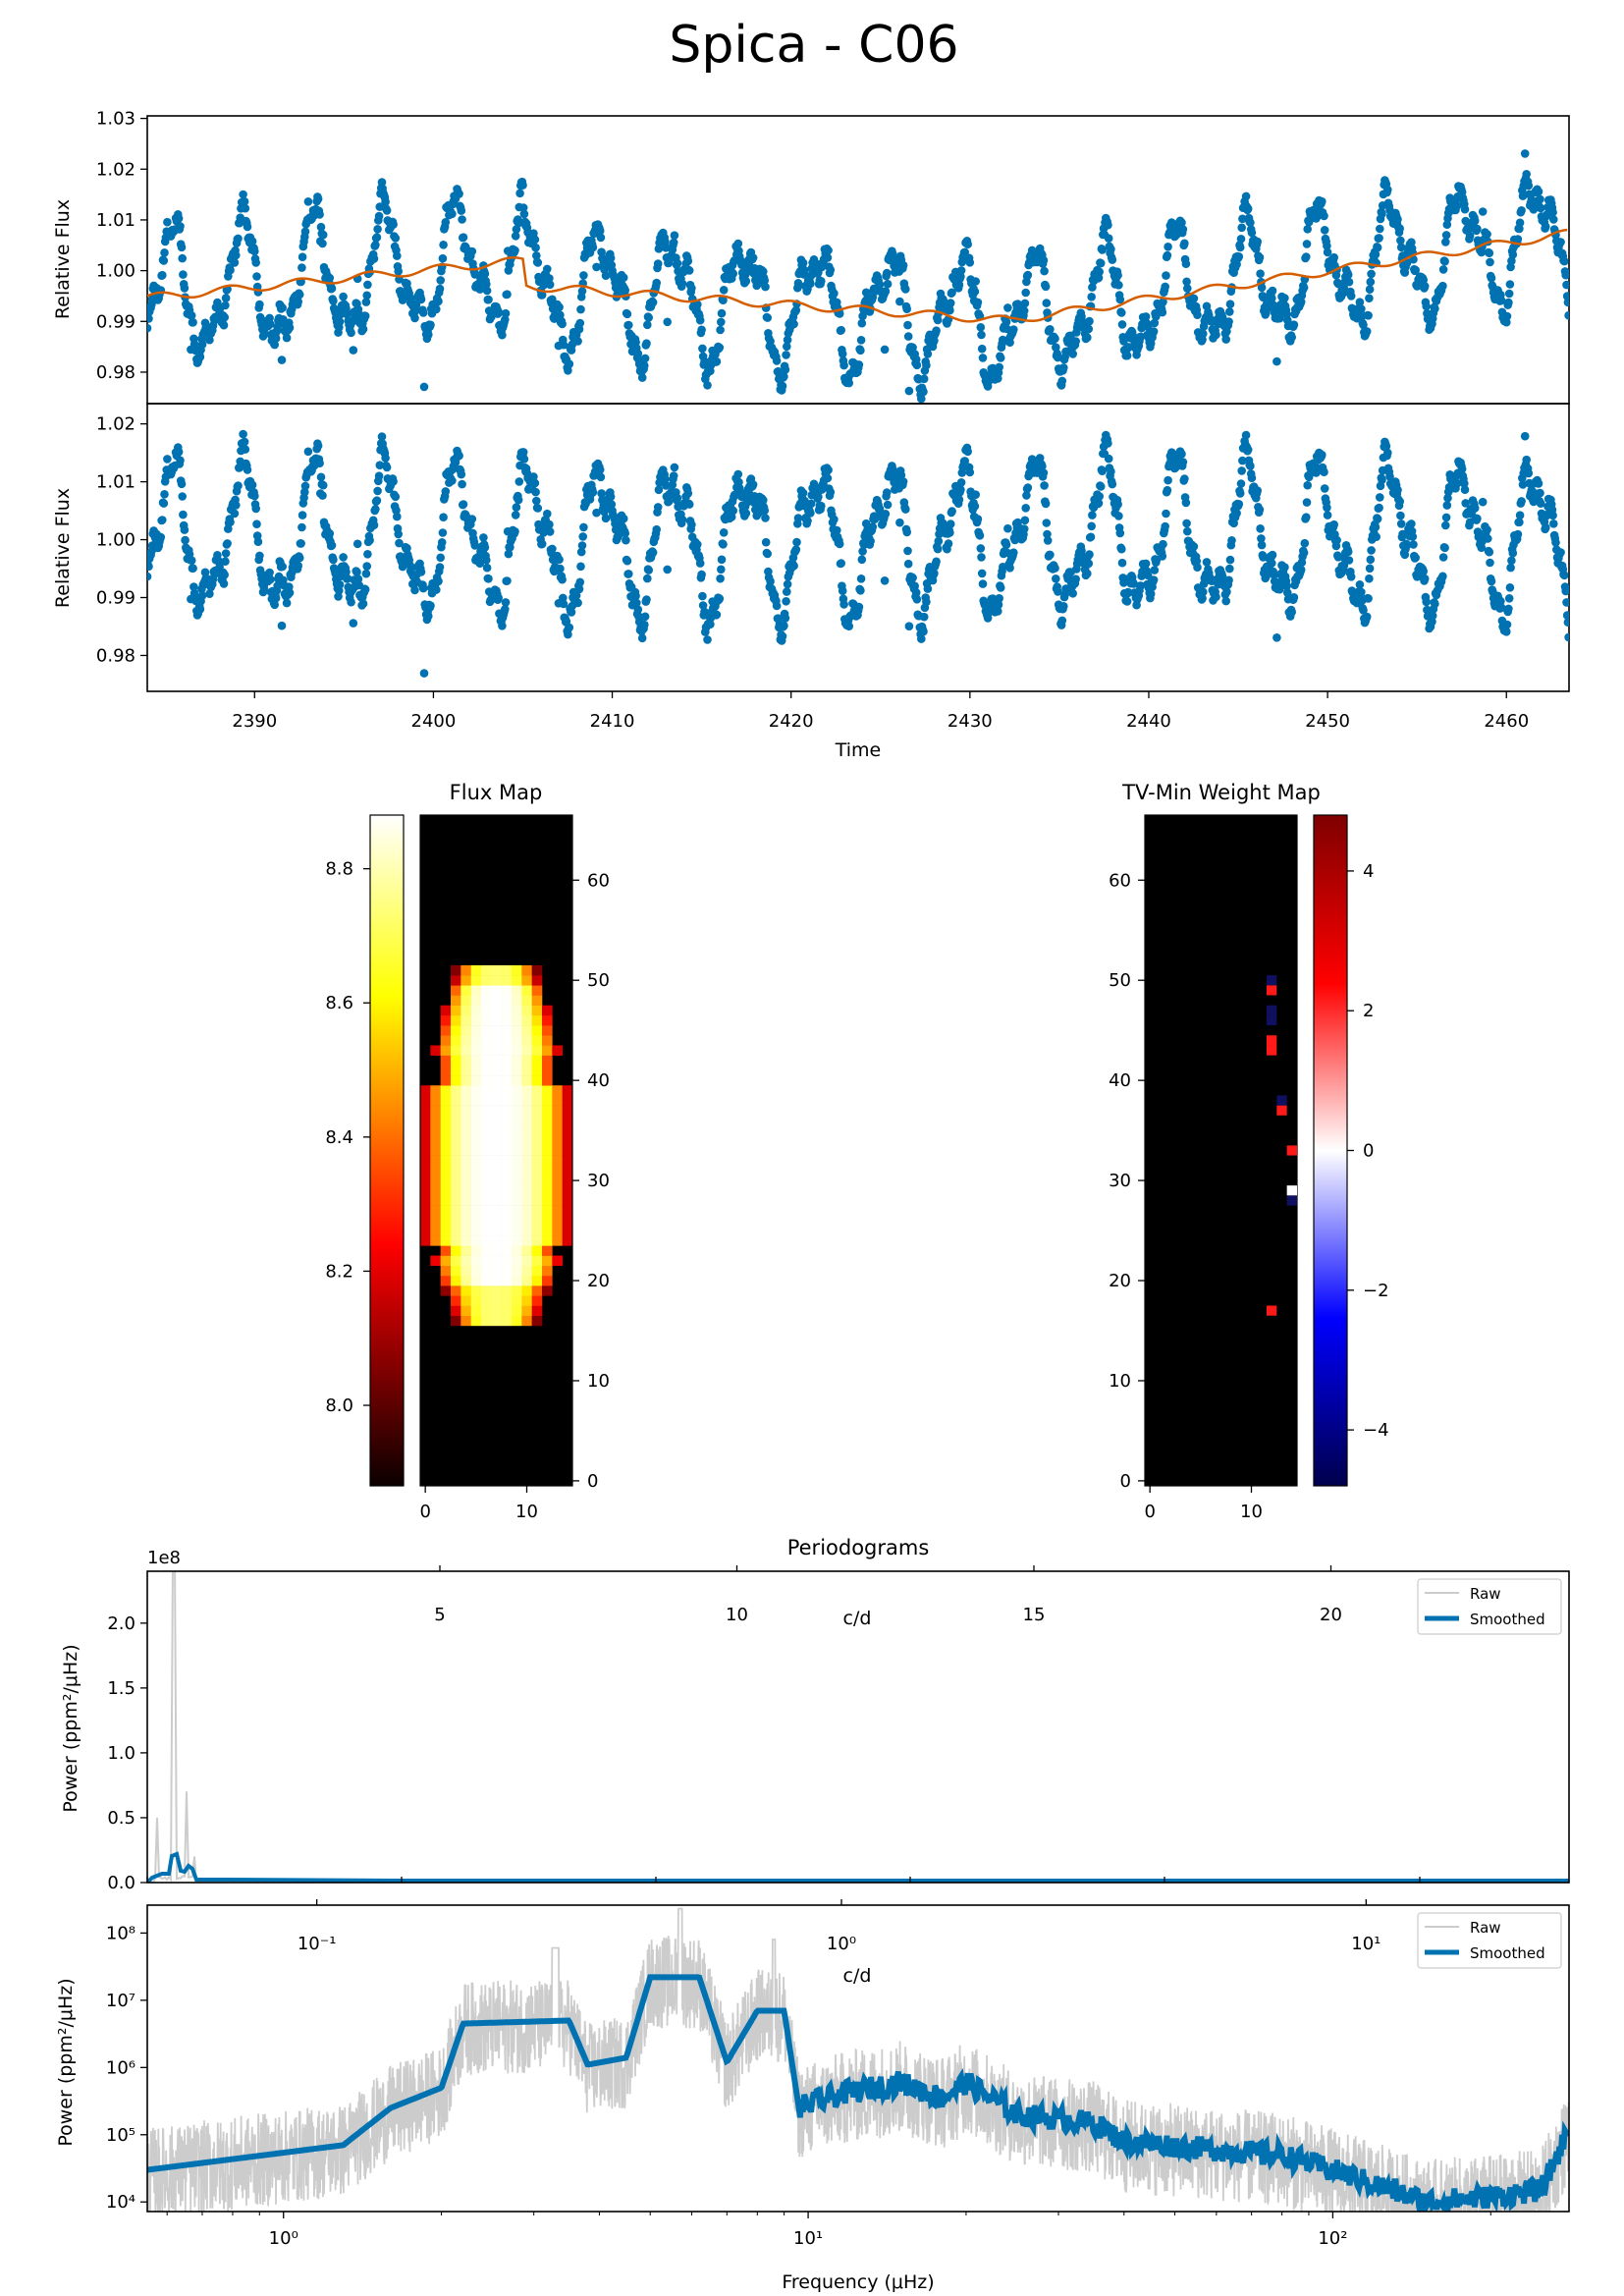 The width and height of the screenshot is (1624, 2296). Describe the element at coordinates (1485, 1594) in the screenshot. I see `legend-raw-label: Raw` at that location.